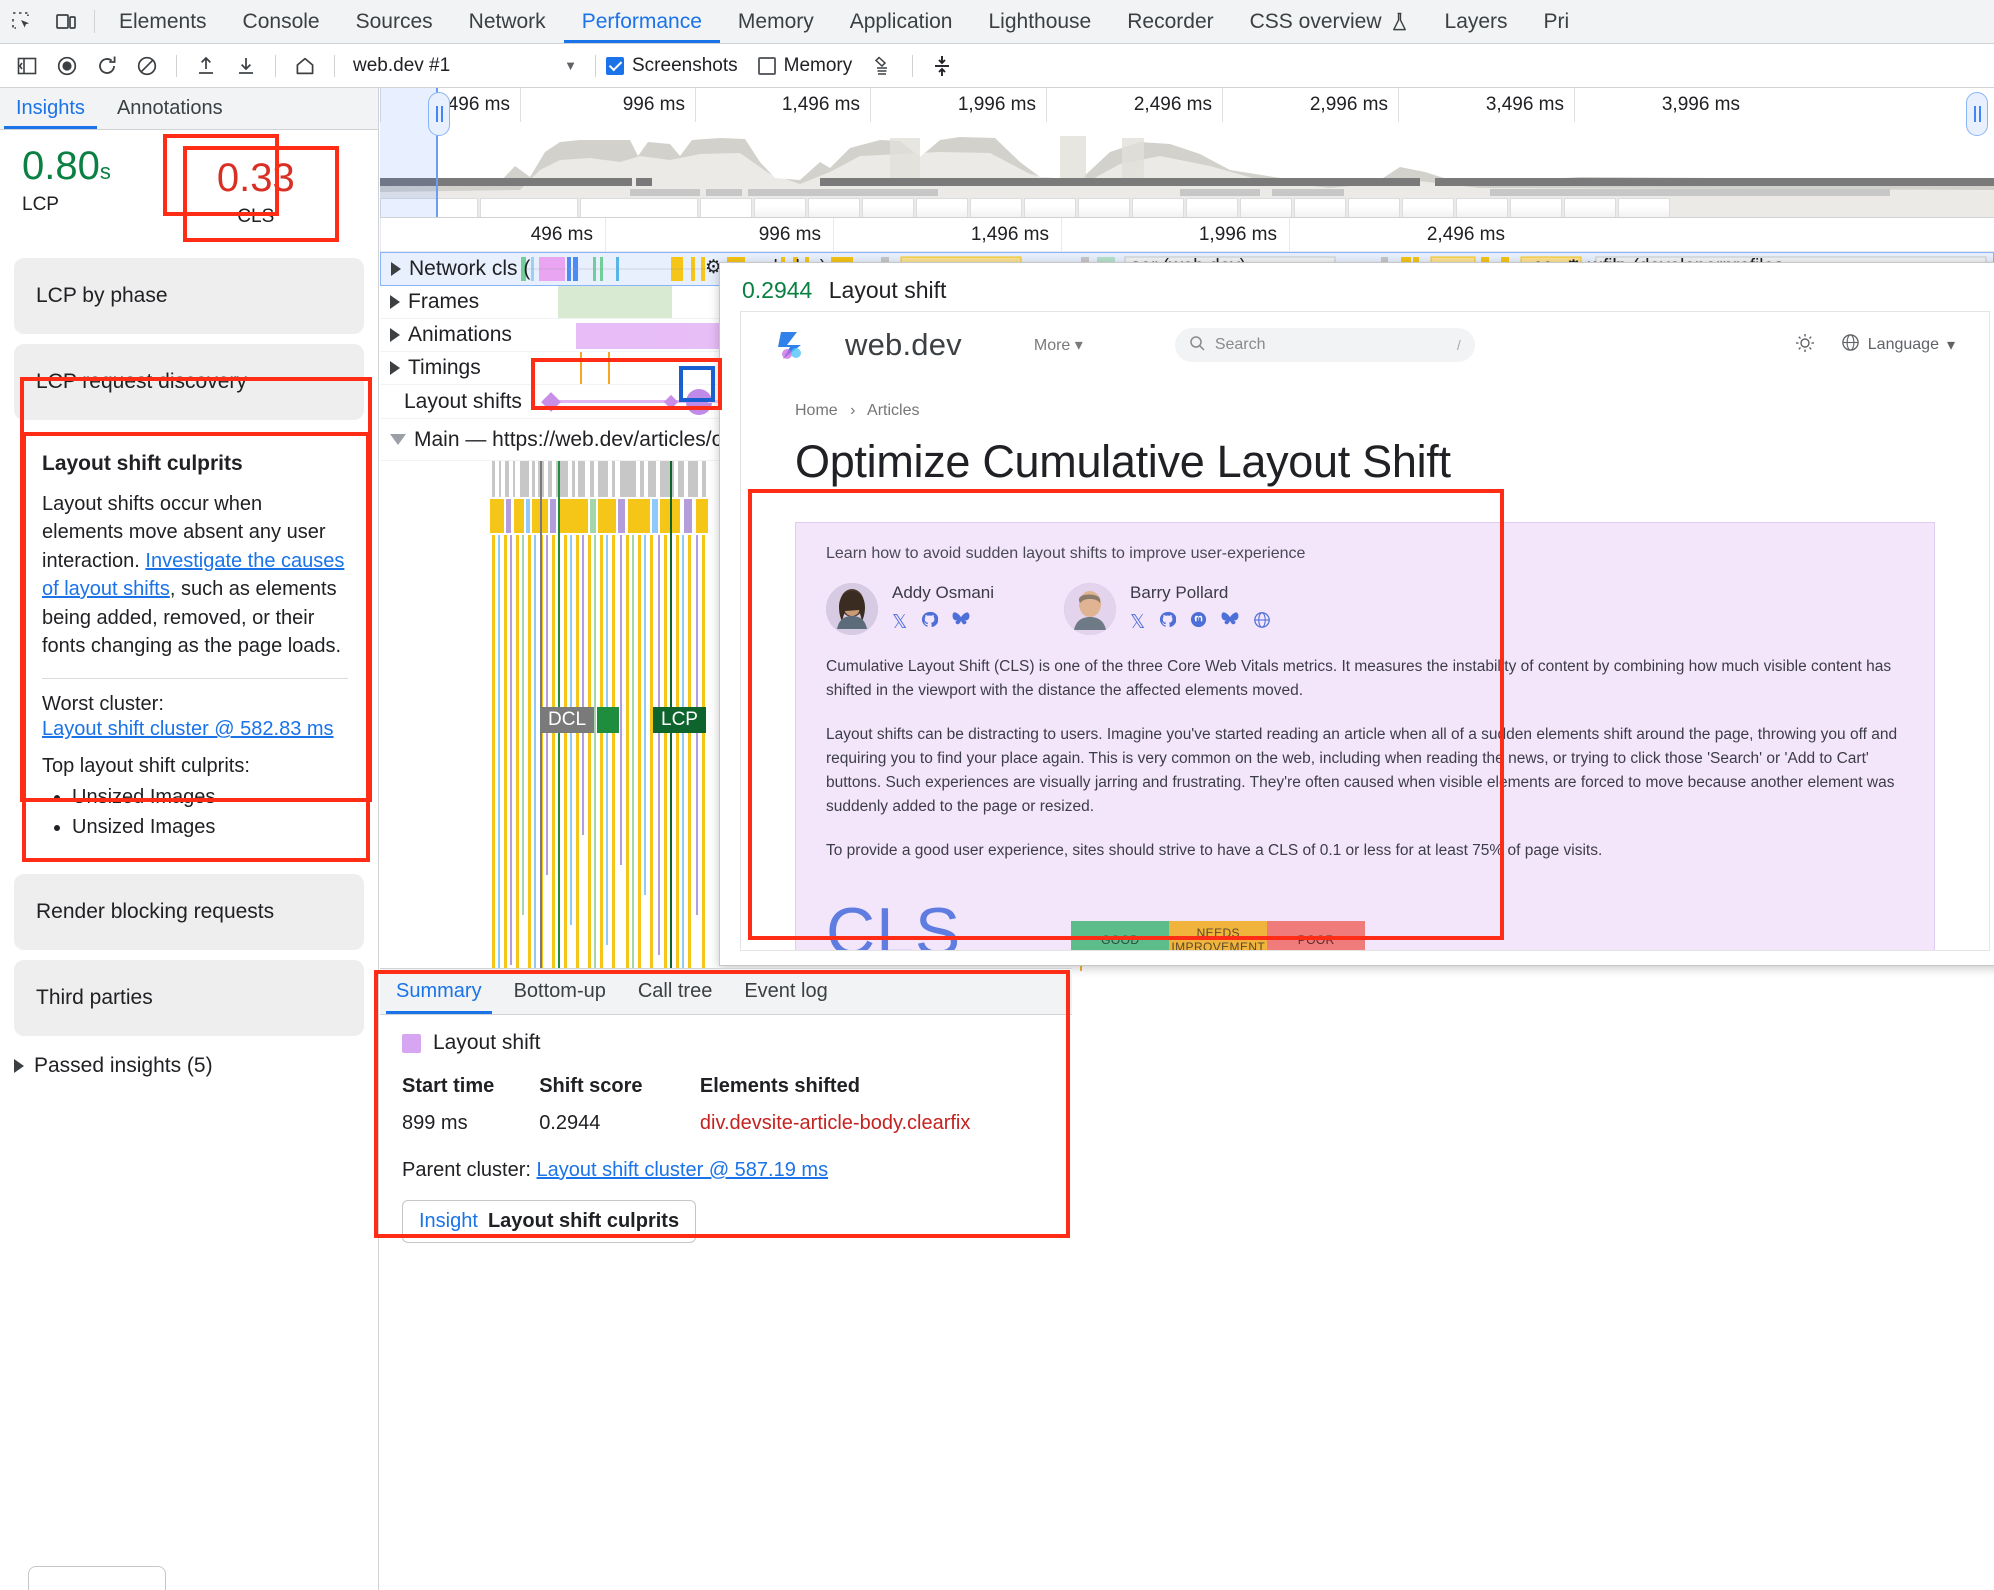  Describe the element at coordinates (189, 296) in the screenshot. I see `insight-lcp-by-phase: LCP by phase` at that location.